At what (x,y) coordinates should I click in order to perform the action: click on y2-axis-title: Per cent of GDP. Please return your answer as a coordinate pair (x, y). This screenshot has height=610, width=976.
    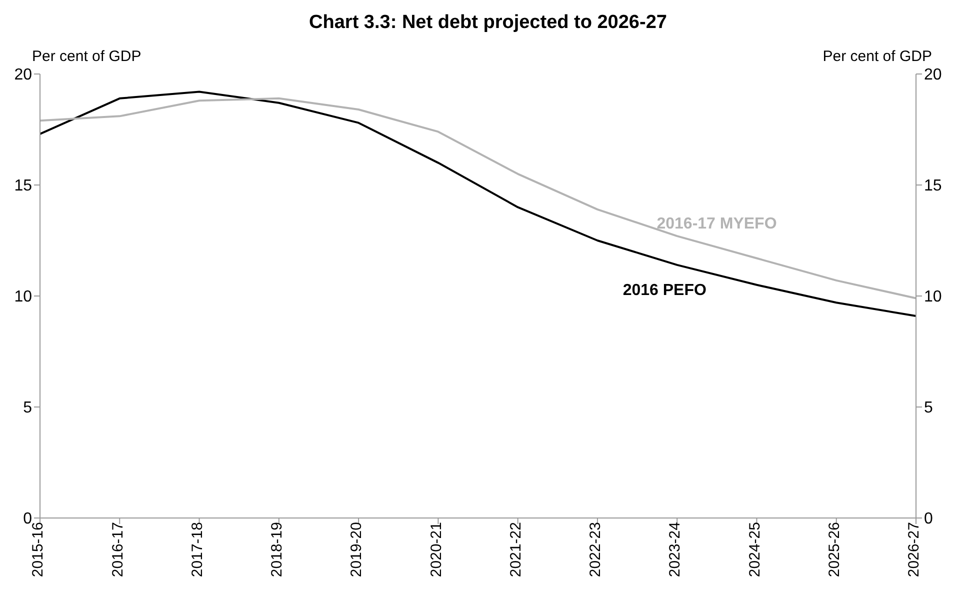
    Looking at the image, I should click on (877, 56).